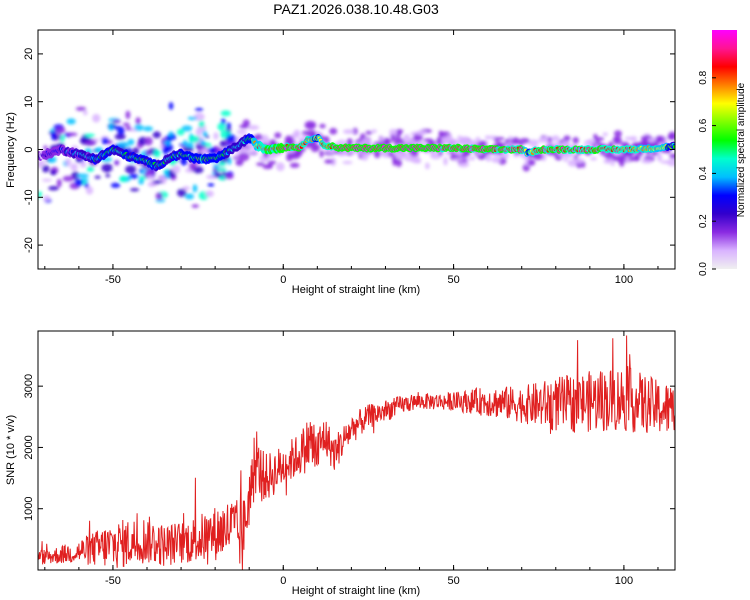 This screenshot has width=750, height=600. What do you see at coordinates (29, 102) in the screenshot?
I see `spectrogram-y-tick-label: 10` at bounding box center [29, 102].